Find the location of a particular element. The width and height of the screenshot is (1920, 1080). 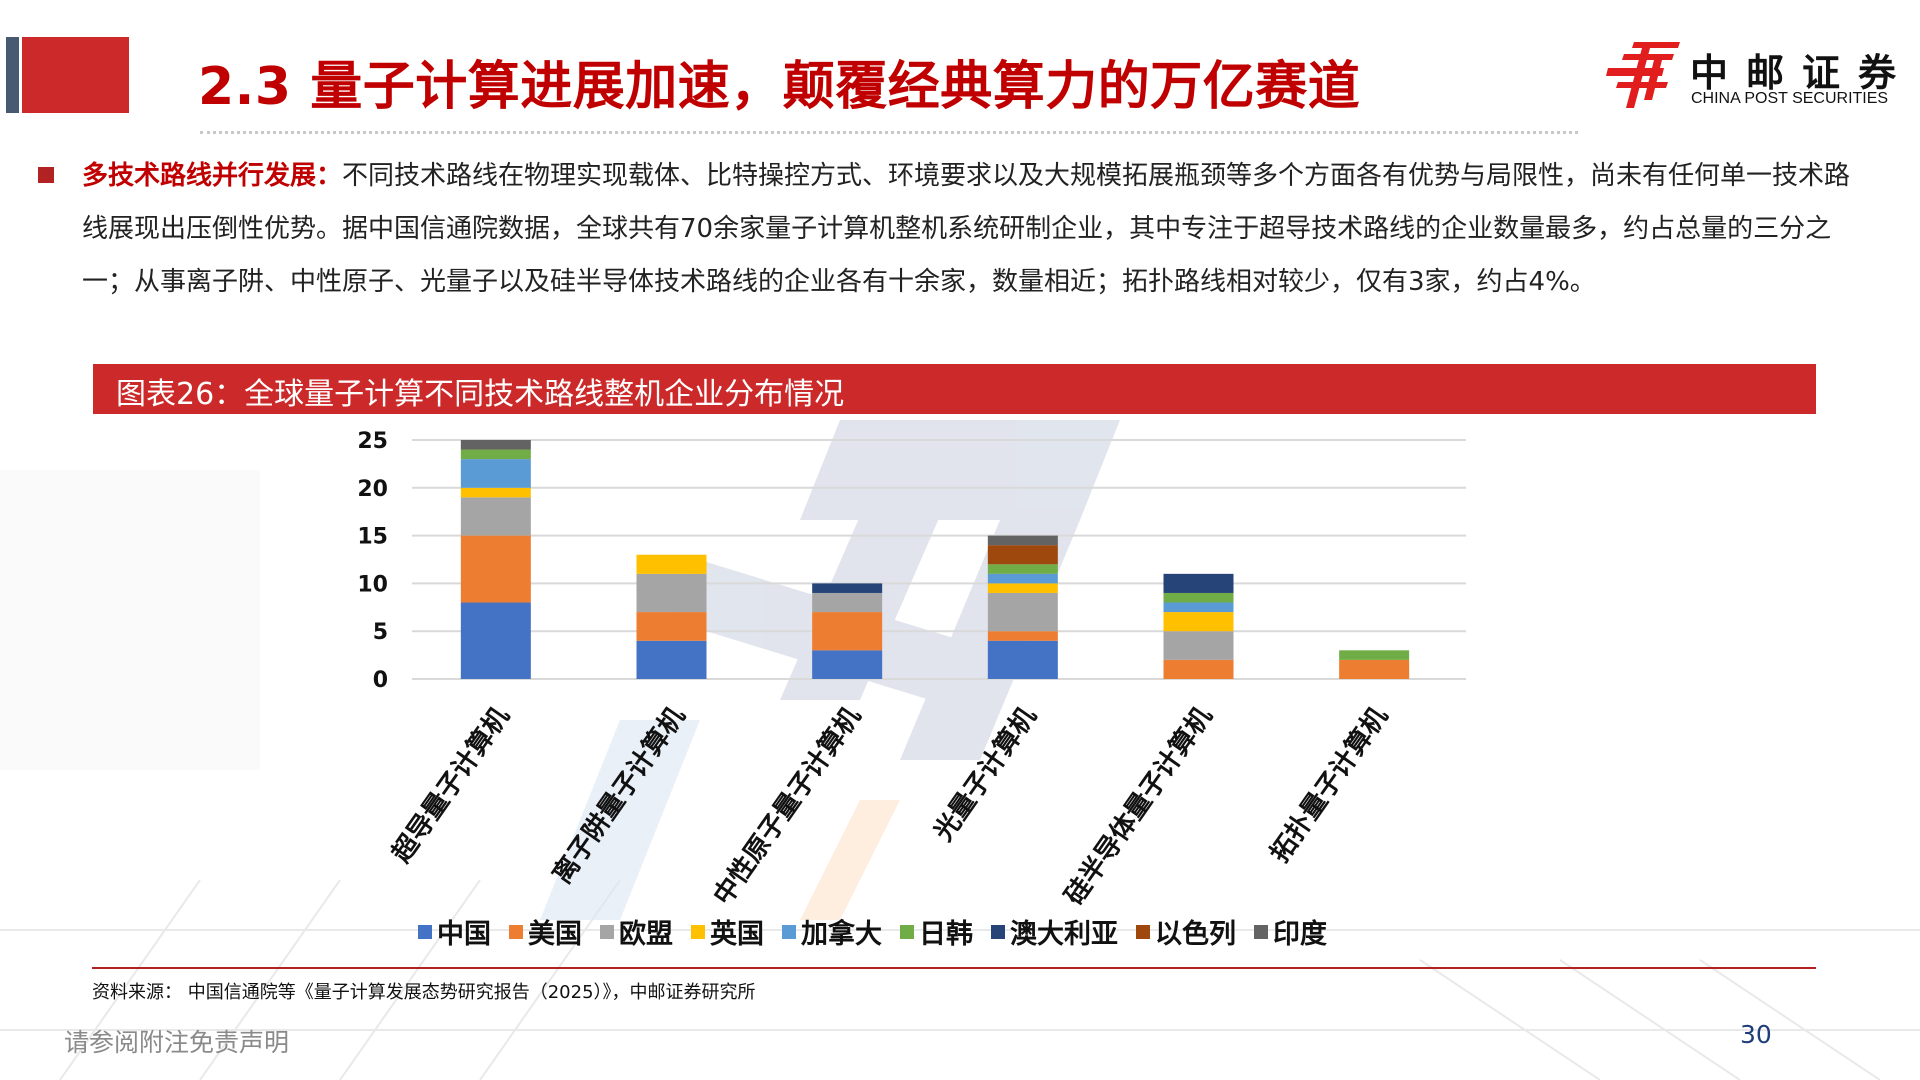

company-logo: 中邮证券 CHINA POST SECURITIES is located at coordinates (1754, 76).